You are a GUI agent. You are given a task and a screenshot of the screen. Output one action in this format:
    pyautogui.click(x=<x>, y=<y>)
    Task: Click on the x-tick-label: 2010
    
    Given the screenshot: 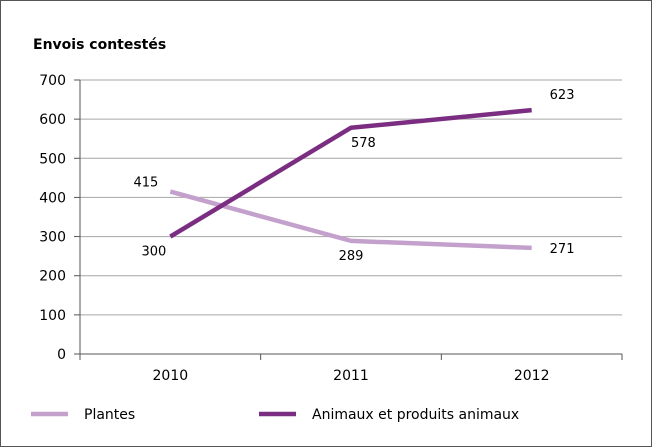 What is the action you would take?
    pyautogui.click(x=171, y=376)
    